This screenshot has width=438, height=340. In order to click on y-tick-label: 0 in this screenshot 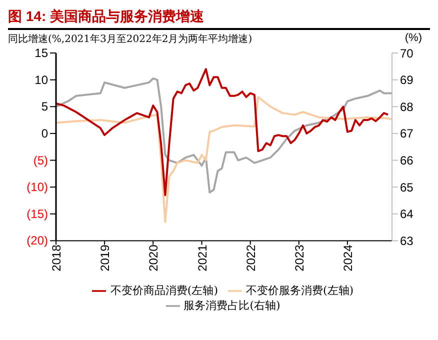, I will do `click(44, 133)`.